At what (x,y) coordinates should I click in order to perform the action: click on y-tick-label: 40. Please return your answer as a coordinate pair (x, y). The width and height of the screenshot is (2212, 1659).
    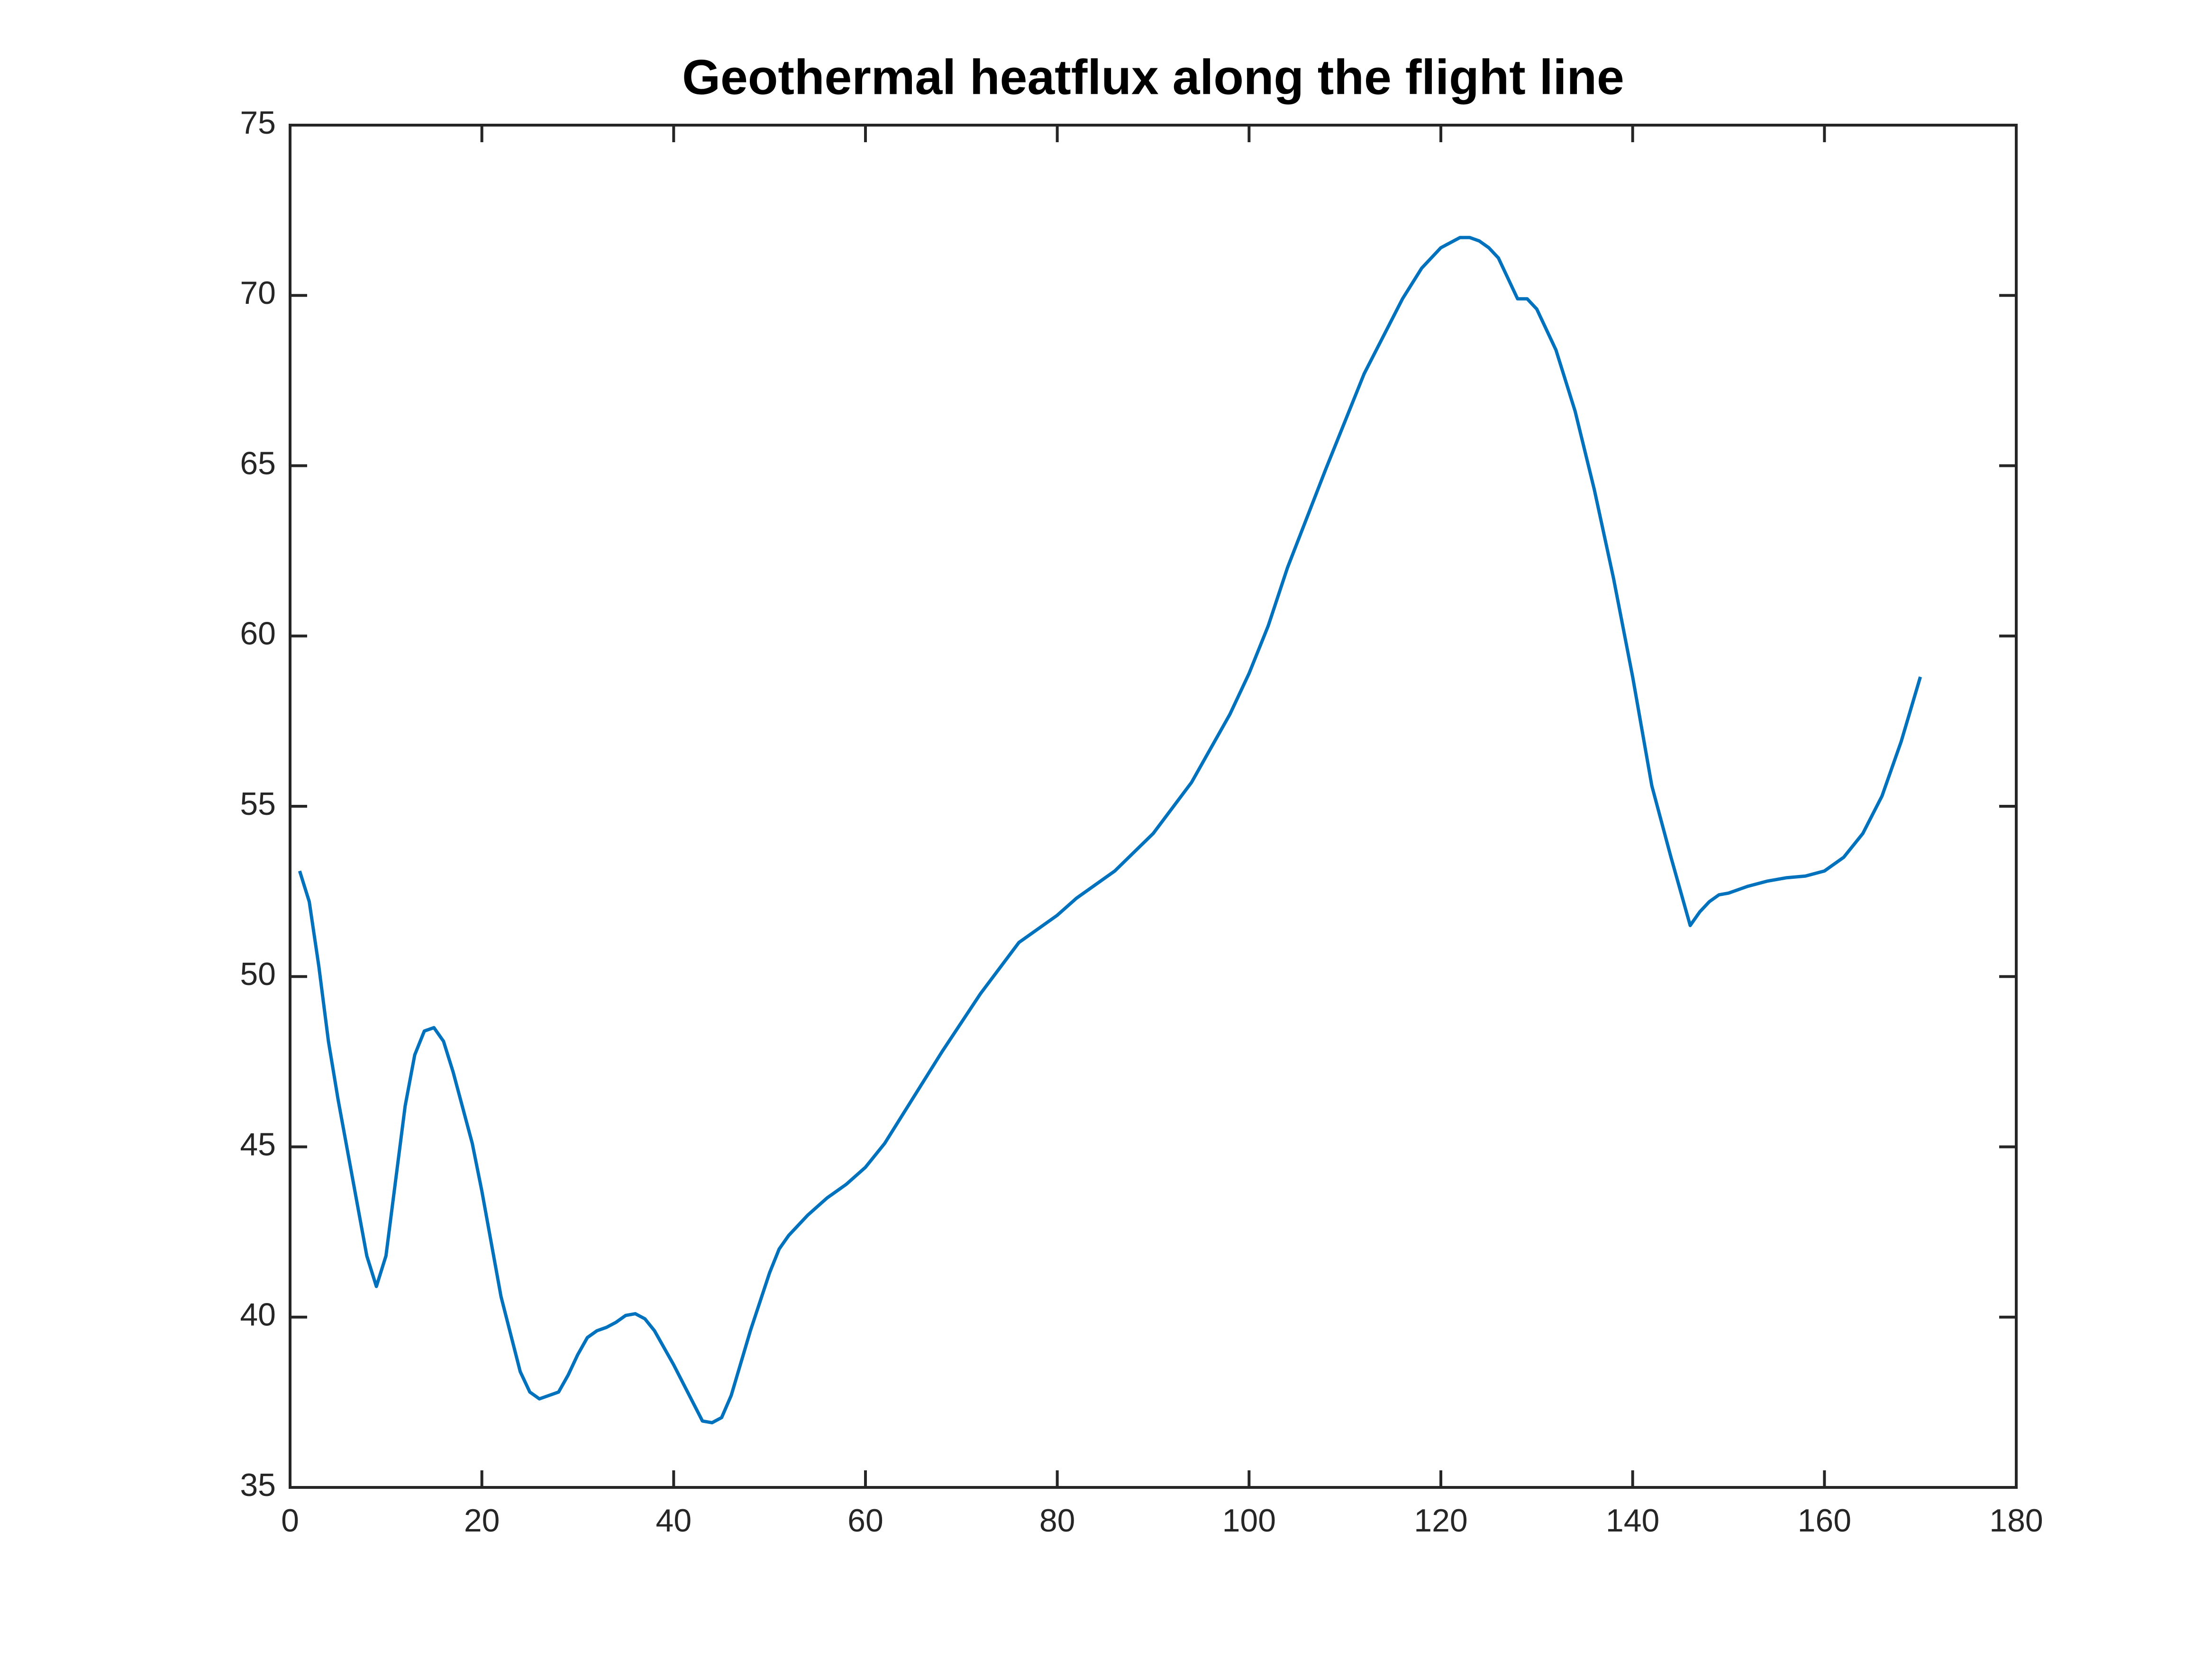
    Looking at the image, I should click on (258, 1315).